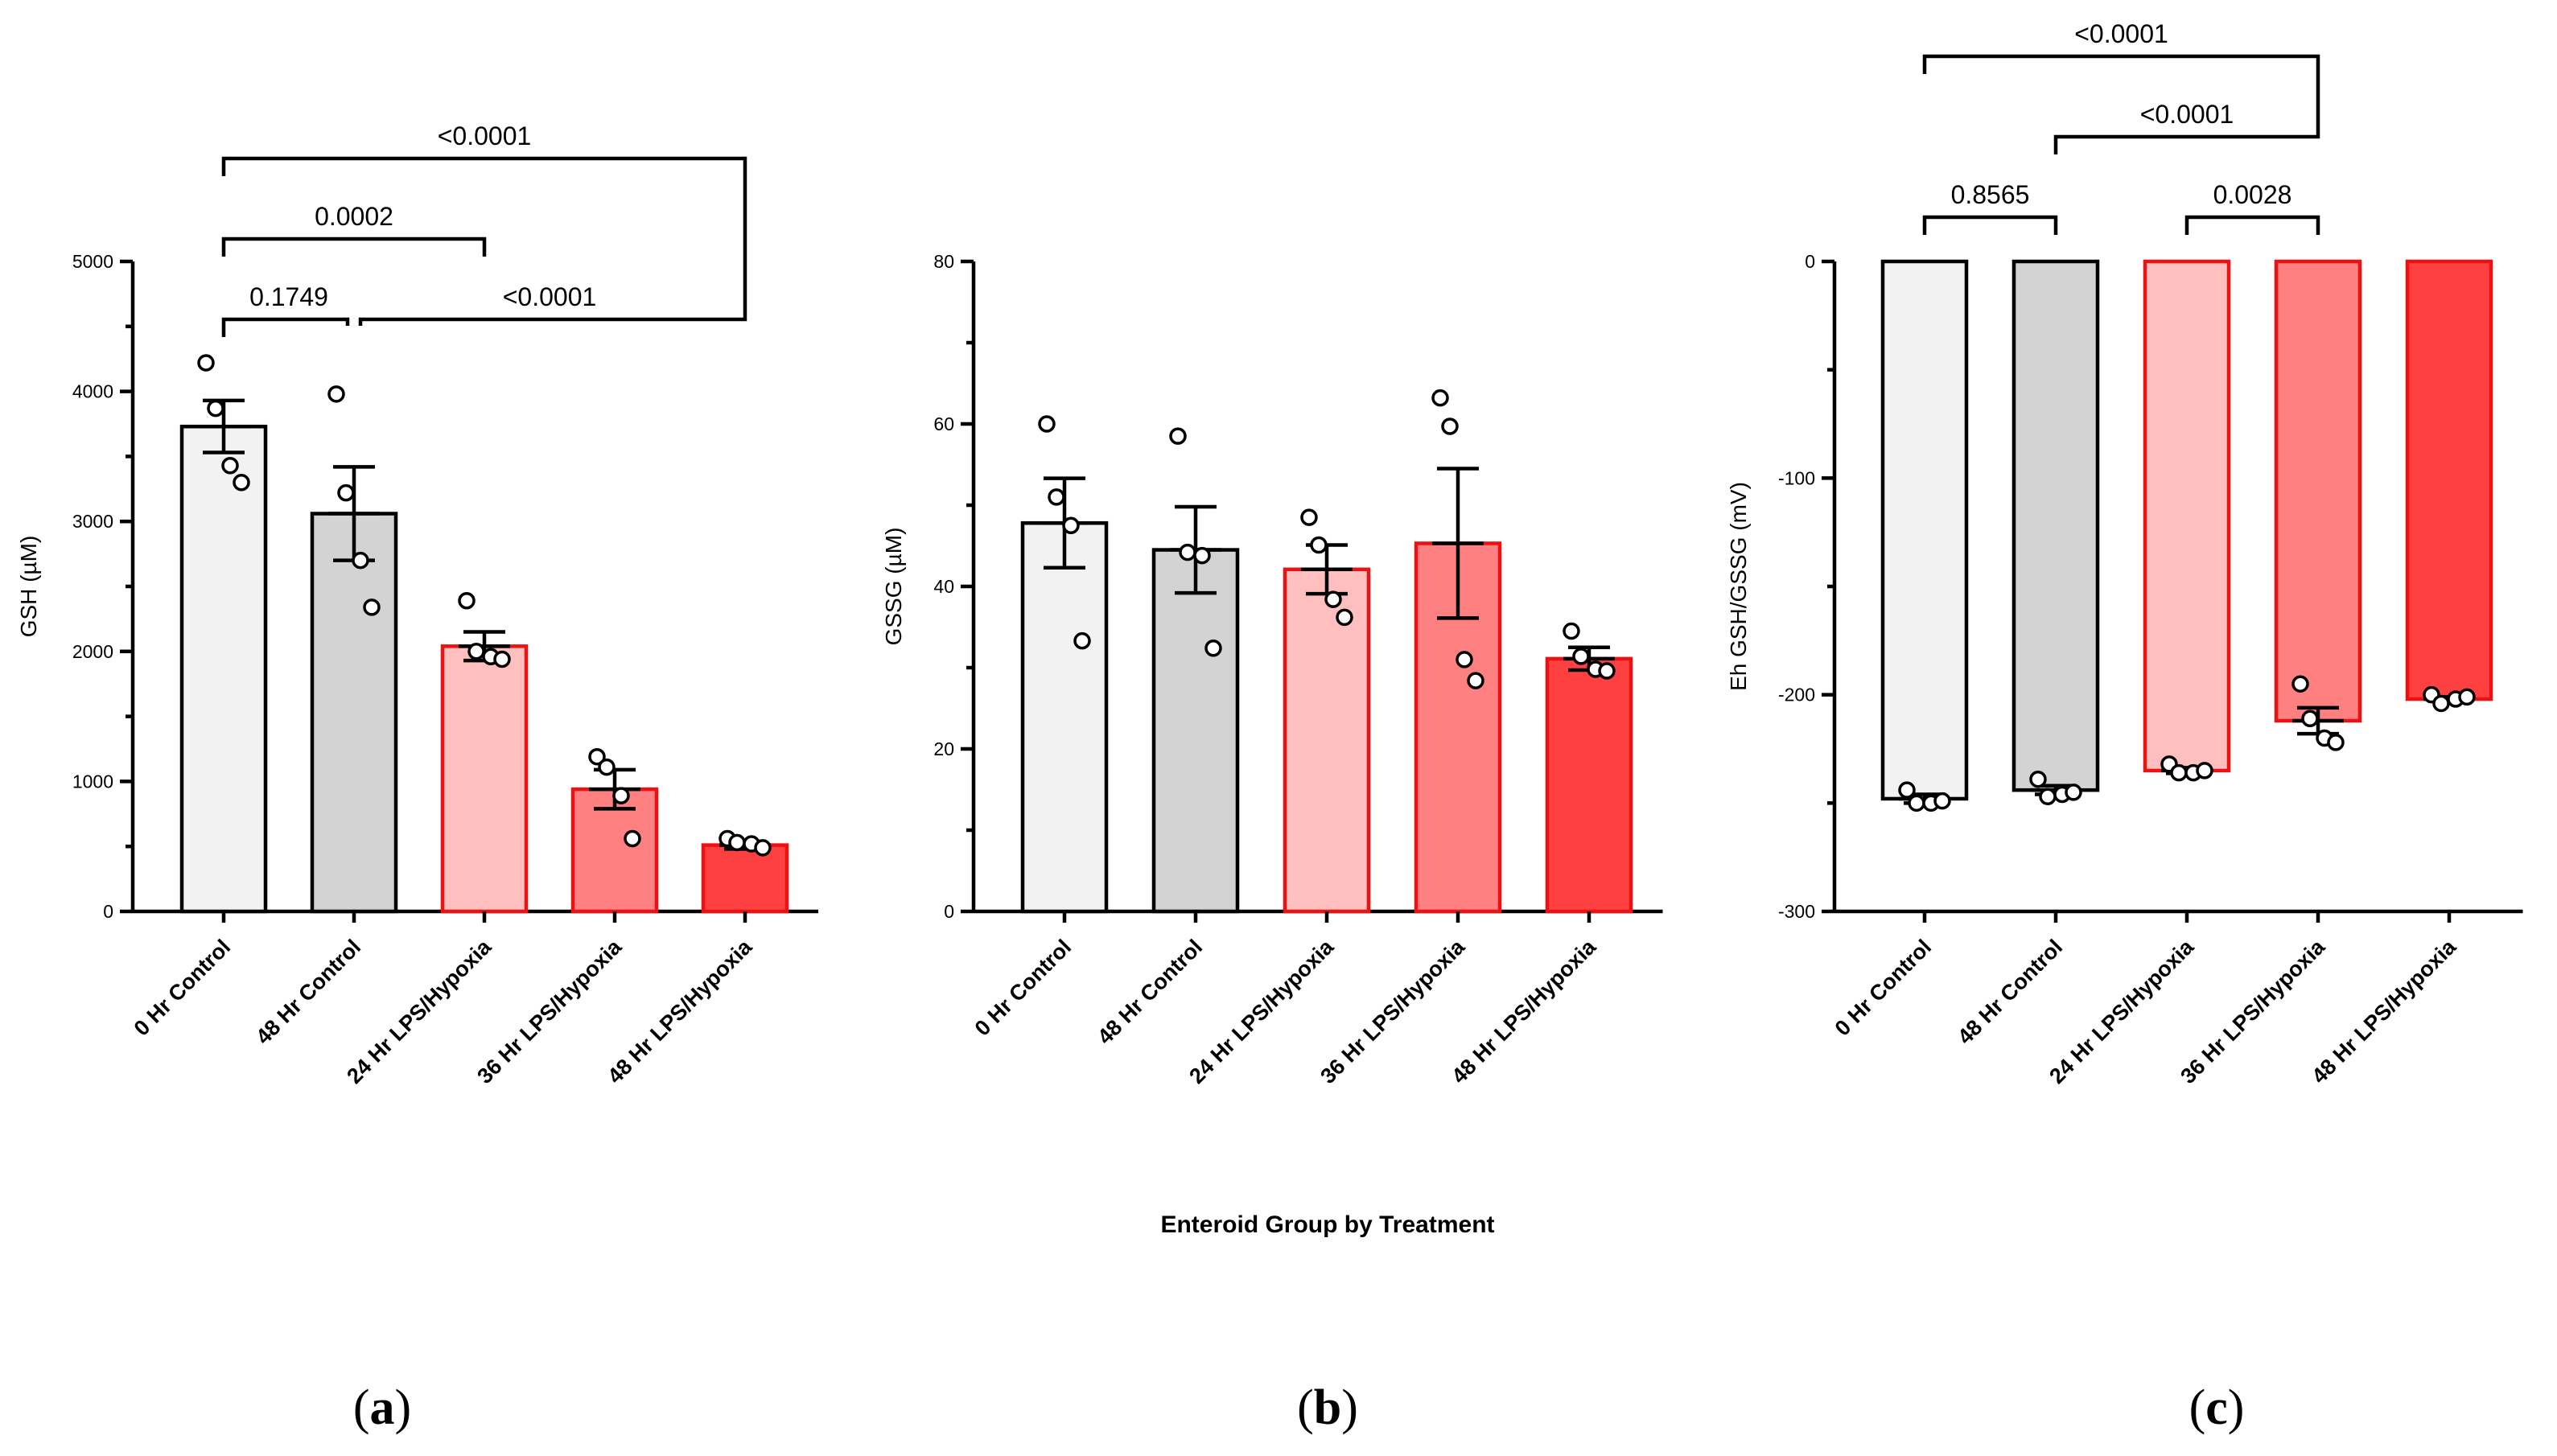  Describe the element at coordinates (680, 1011) in the screenshot. I see `panel-a-category-label: 48 Hr LPS/Hypoxia` at that location.